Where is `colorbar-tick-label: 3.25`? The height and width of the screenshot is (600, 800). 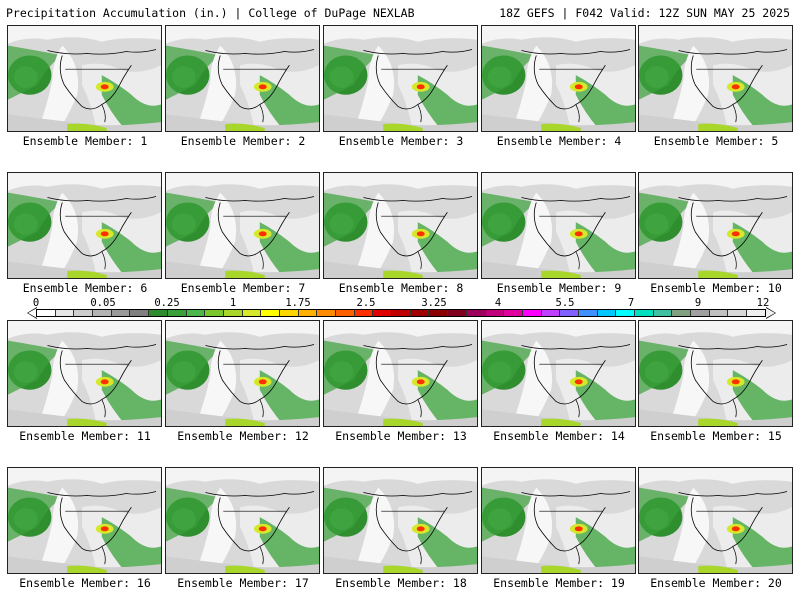 colorbar-tick-label: 3.25 is located at coordinates (434, 303).